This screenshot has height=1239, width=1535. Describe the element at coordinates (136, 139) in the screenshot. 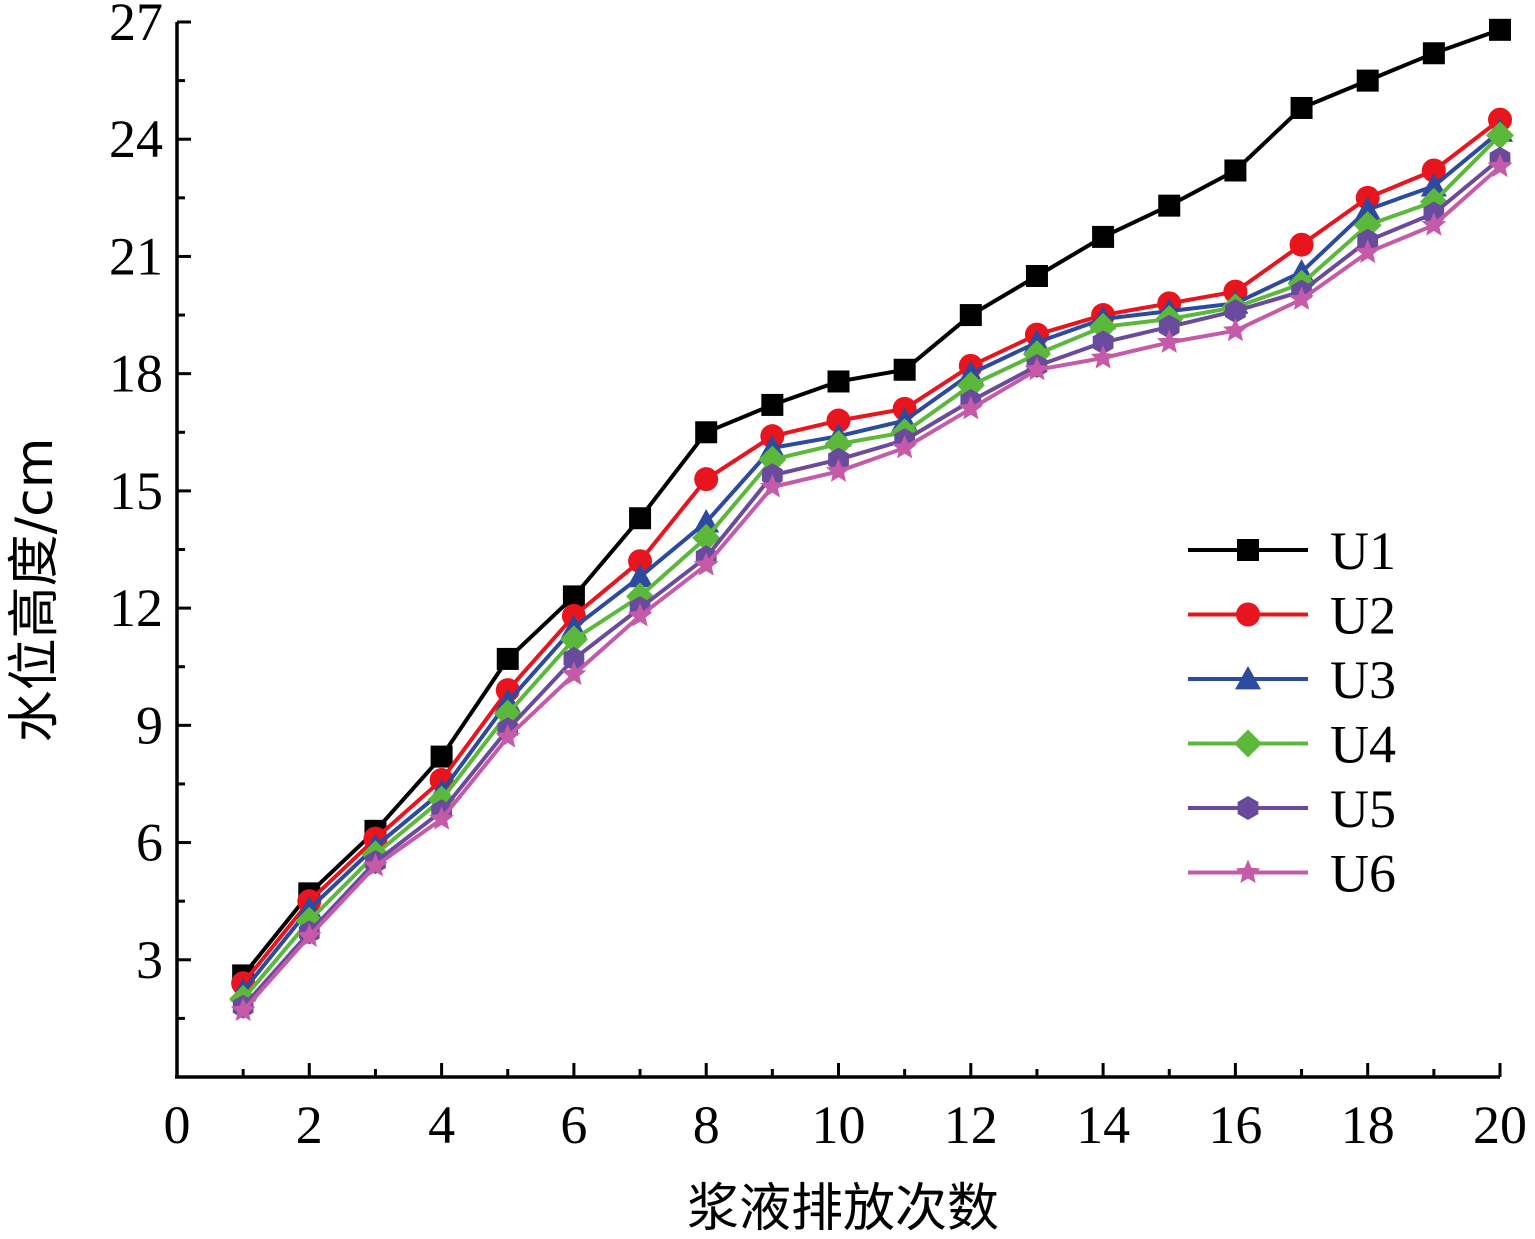

I see `y-tick-label: 24` at that location.